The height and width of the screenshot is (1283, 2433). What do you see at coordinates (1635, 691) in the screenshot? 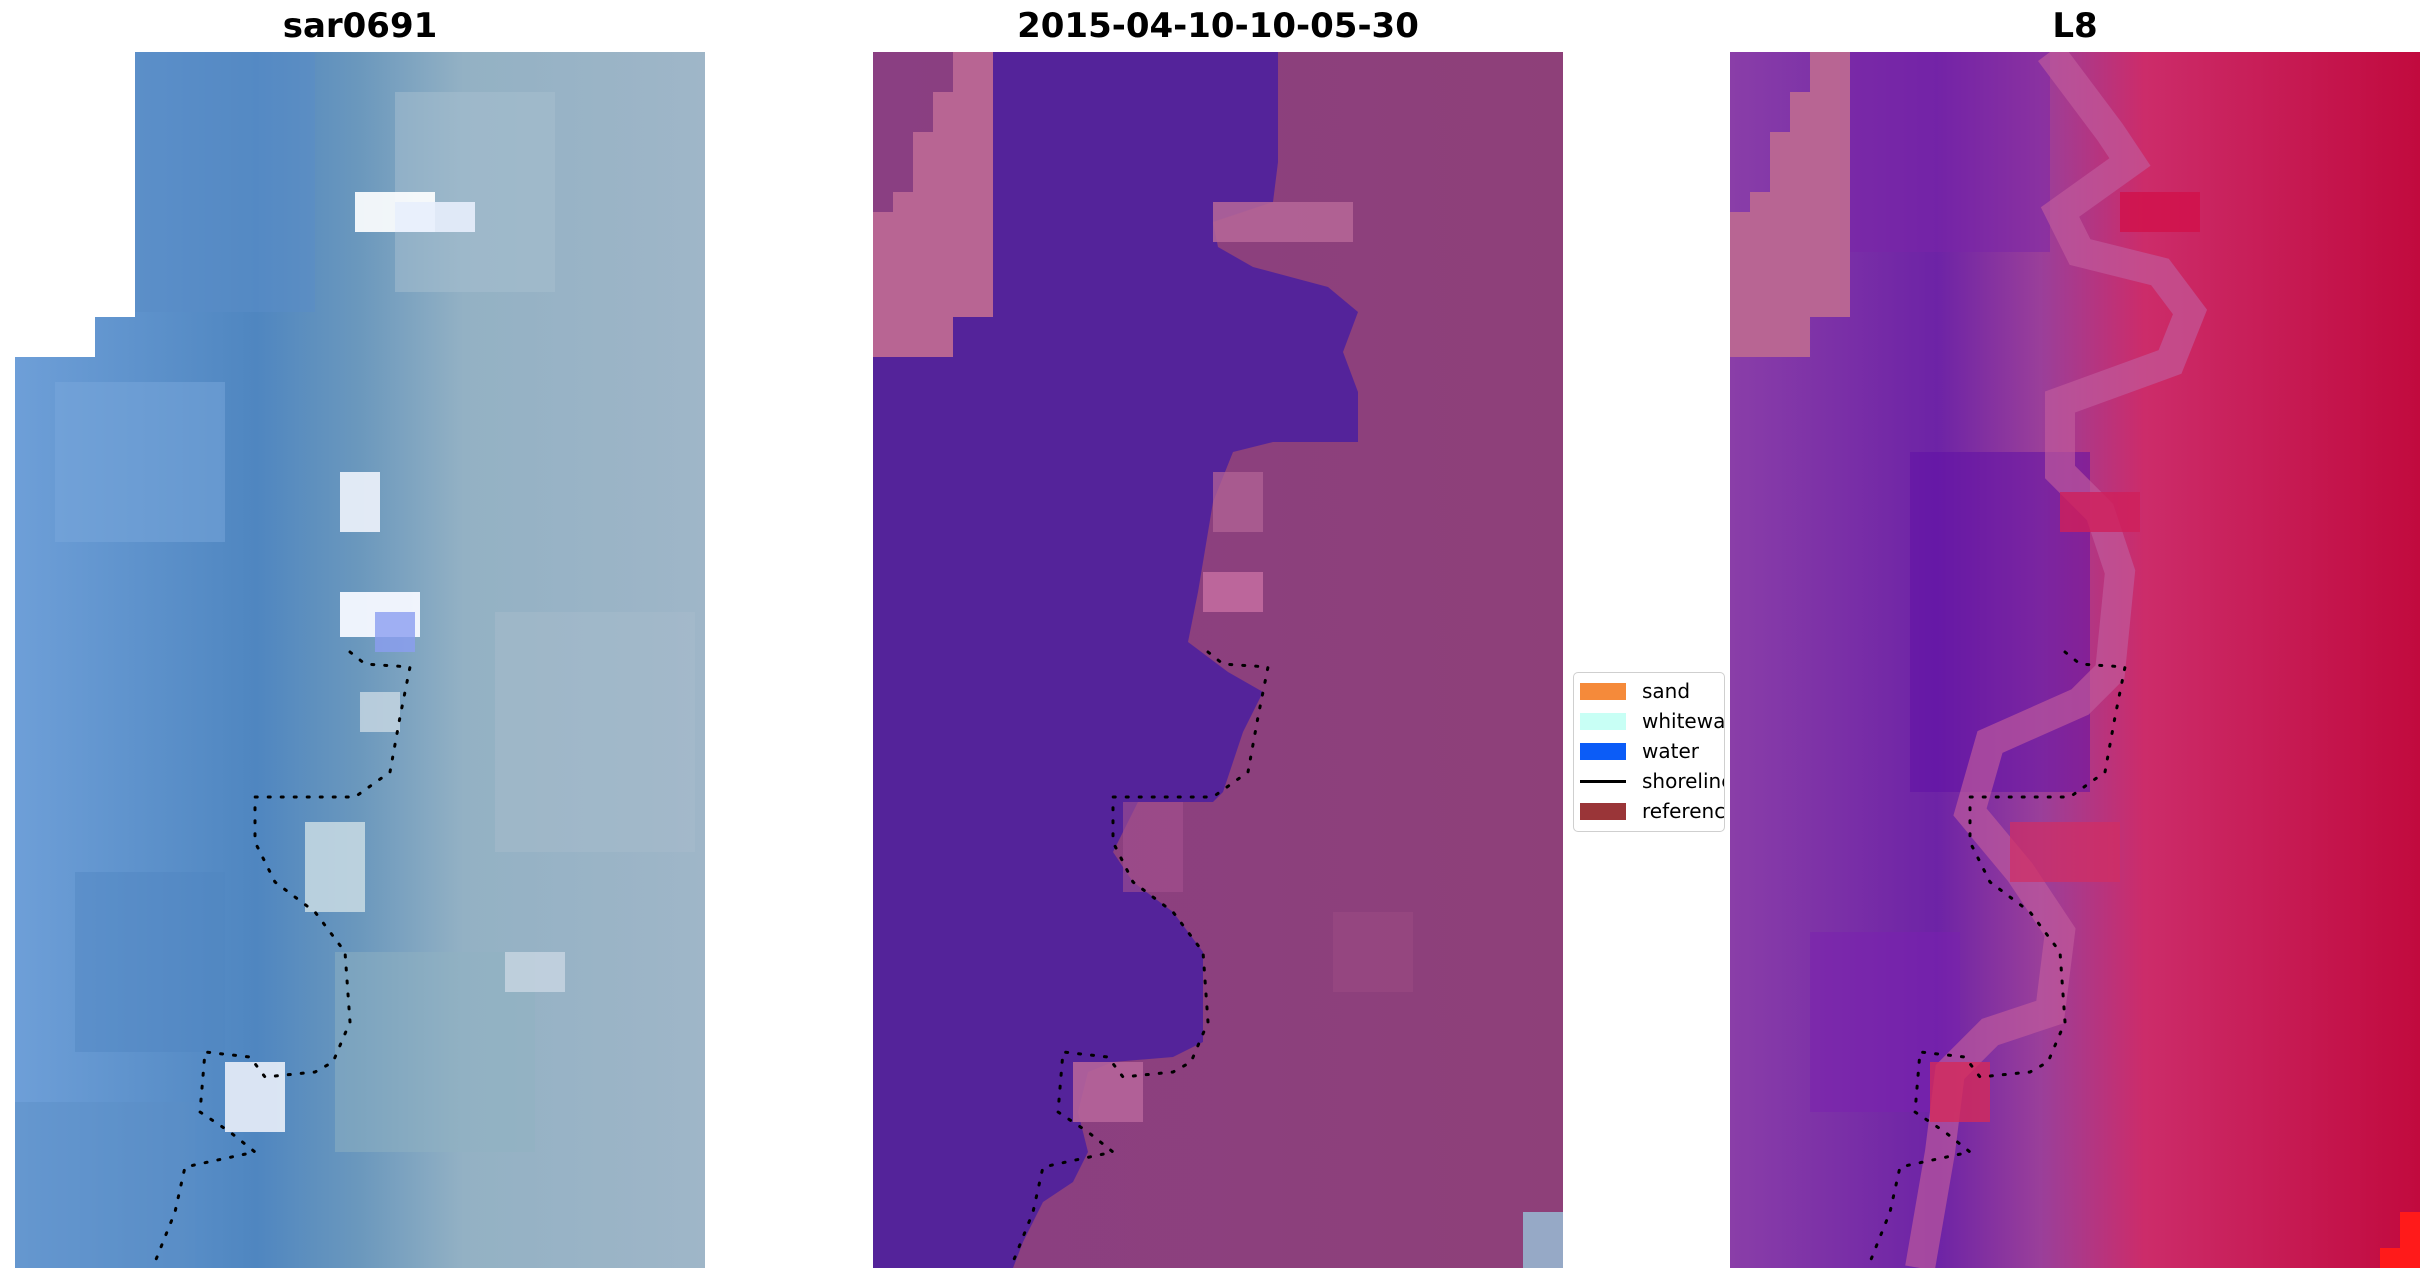
I see `legend-item-sand: sand` at bounding box center [1635, 691].